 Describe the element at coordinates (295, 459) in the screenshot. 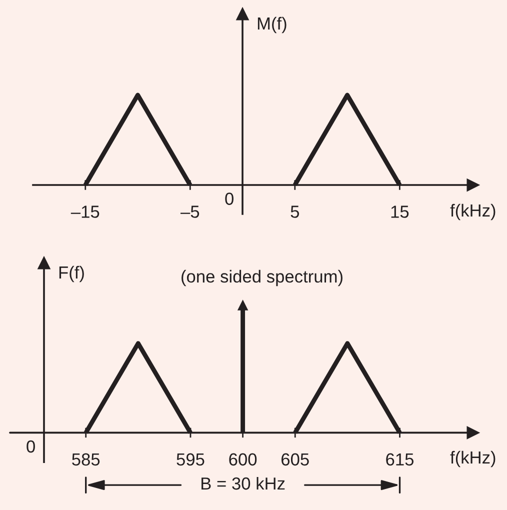

I see `x-tick-label: 605` at that location.